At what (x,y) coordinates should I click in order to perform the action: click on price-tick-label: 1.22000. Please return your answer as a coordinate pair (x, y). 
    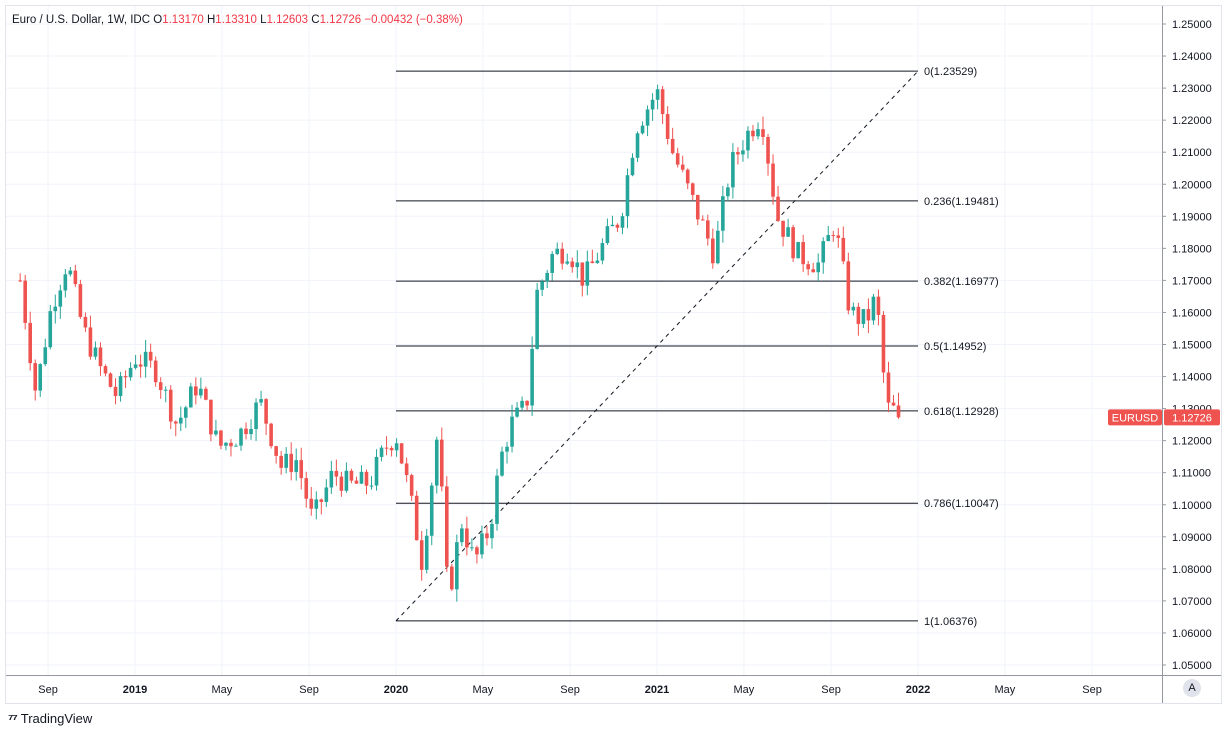
    Looking at the image, I should click on (1192, 121).